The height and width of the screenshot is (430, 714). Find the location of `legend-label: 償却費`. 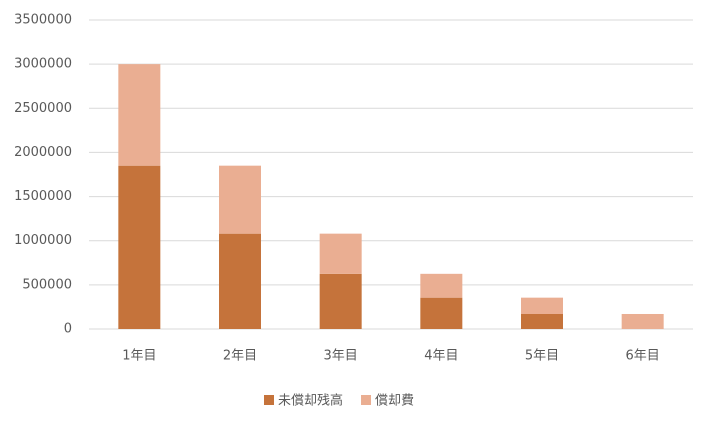

legend-label: 償却費 is located at coordinates (394, 401).